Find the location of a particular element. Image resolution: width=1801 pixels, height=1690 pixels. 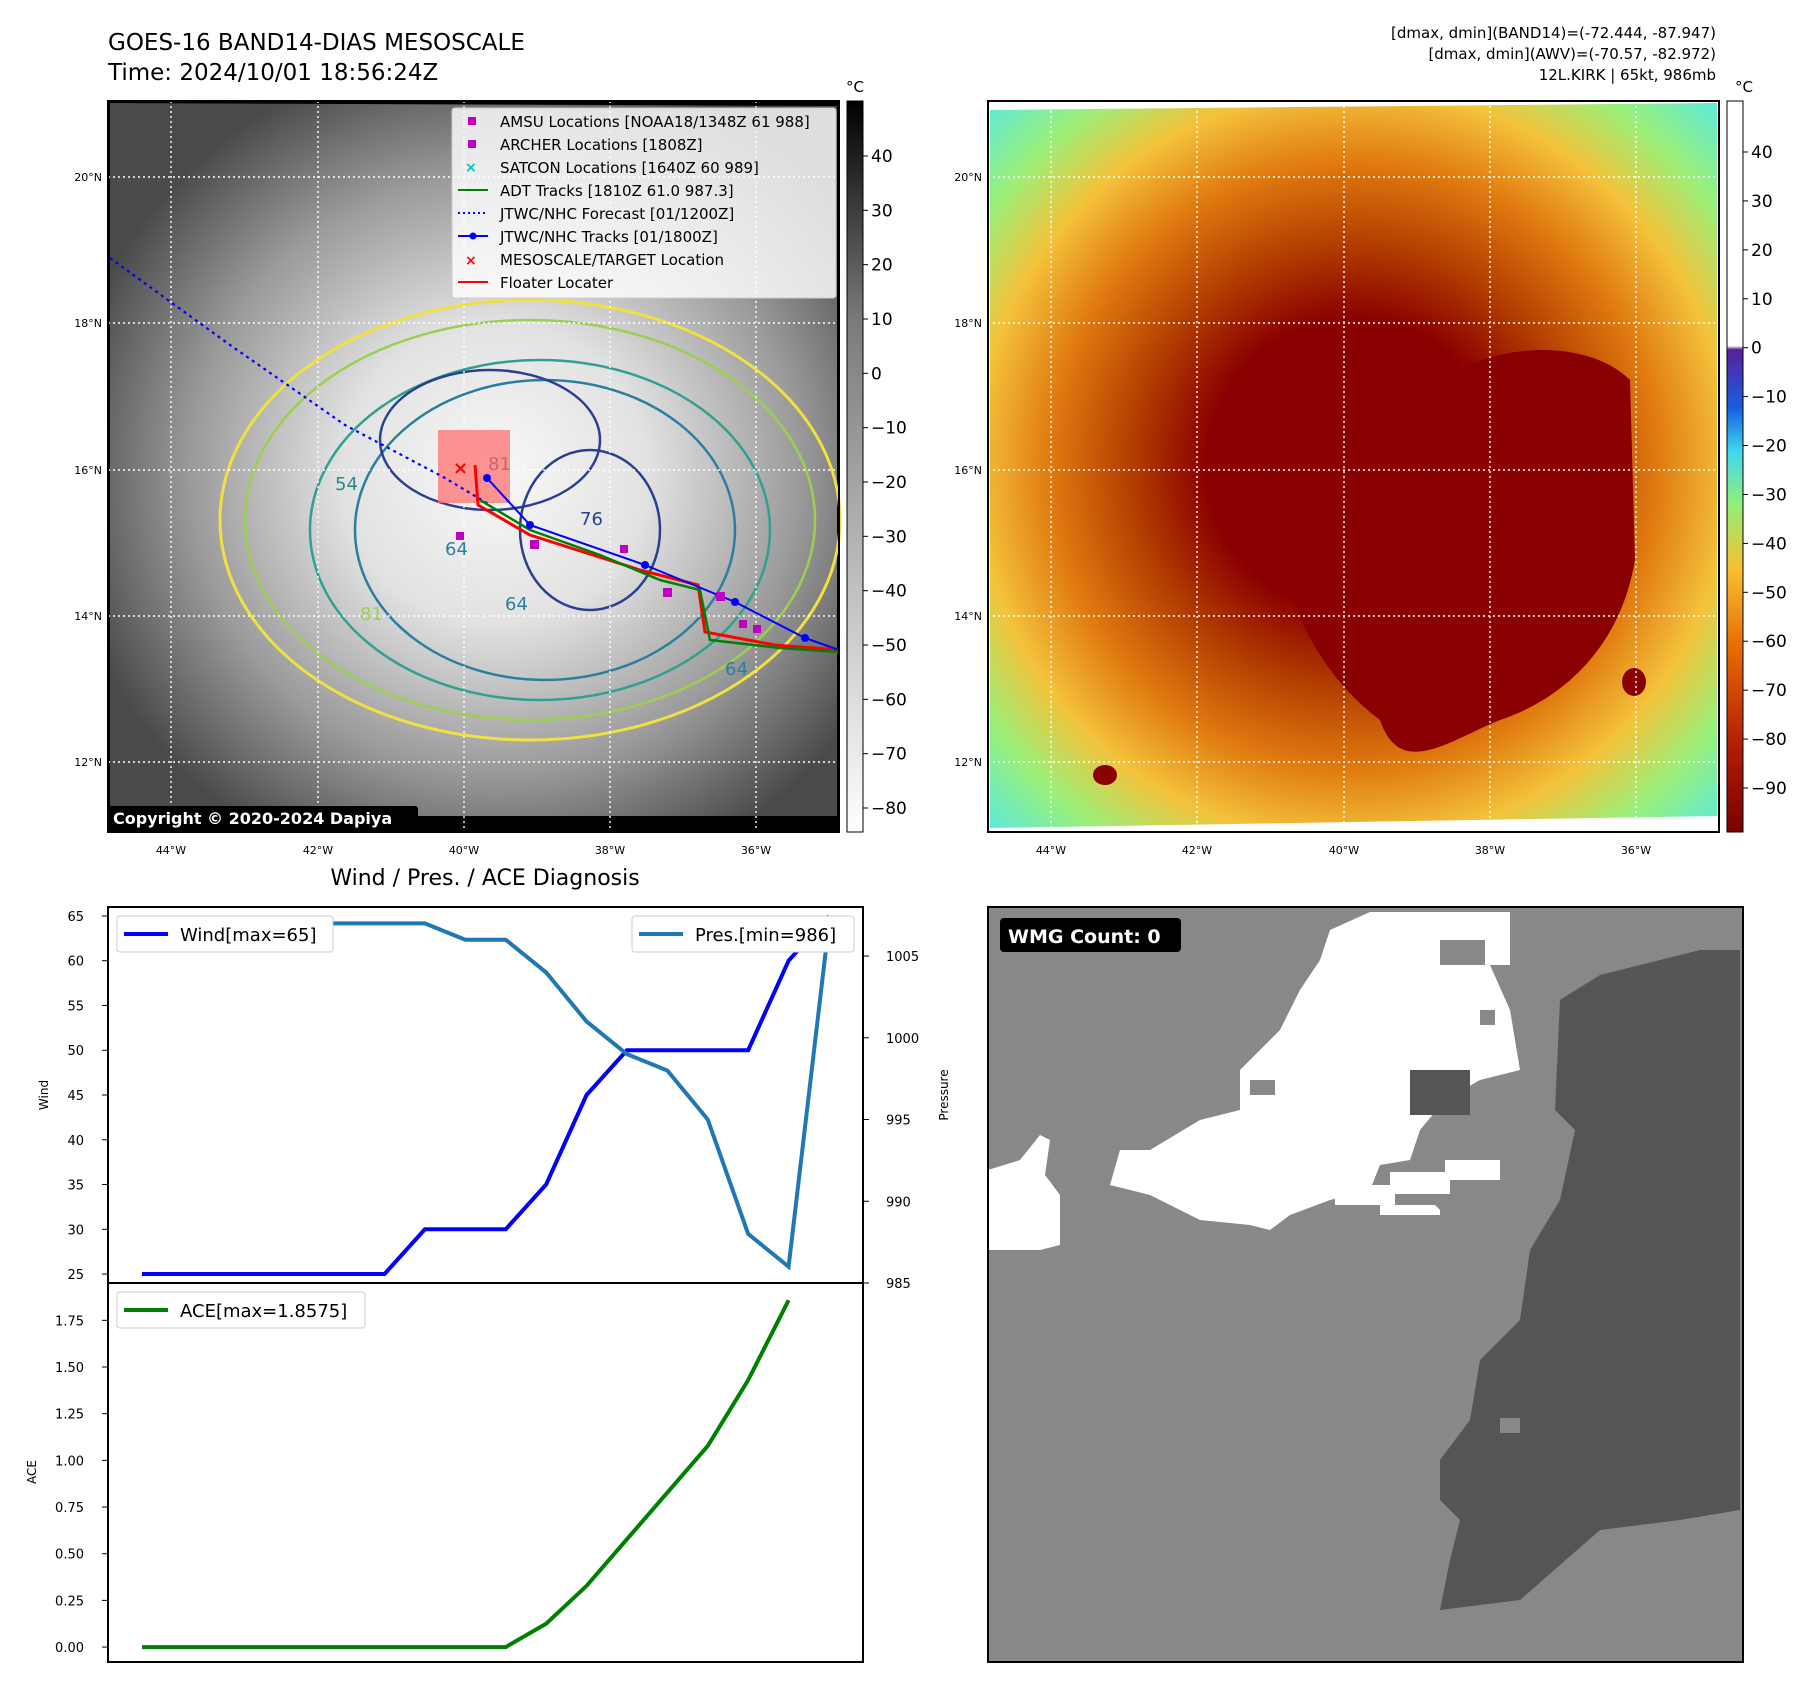

jtwc-track is located at coordinates (663, 564).